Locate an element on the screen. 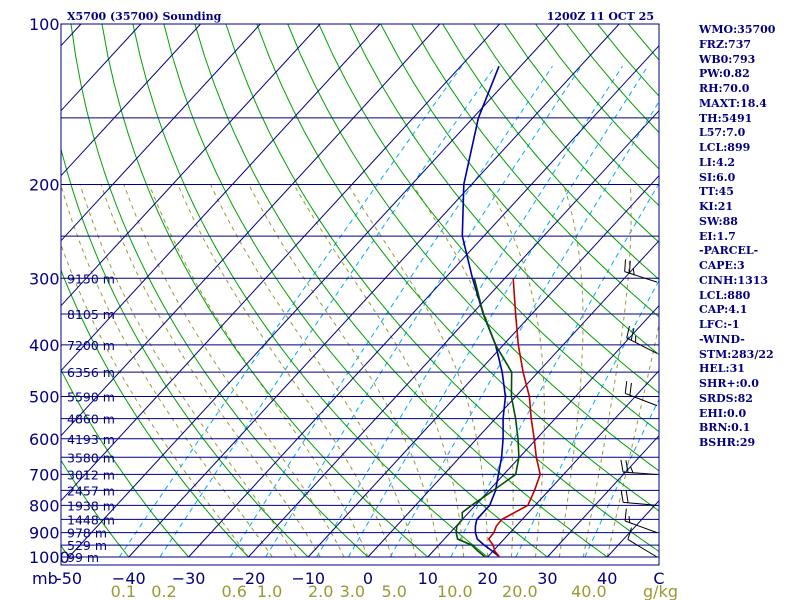 The width and height of the screenshot is (800, 600). temperature-trace is located at coordinates (514, 418).